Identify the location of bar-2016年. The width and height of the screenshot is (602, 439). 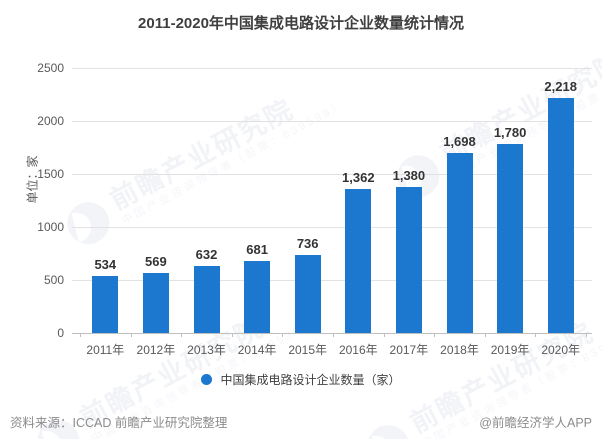
(358, 260).